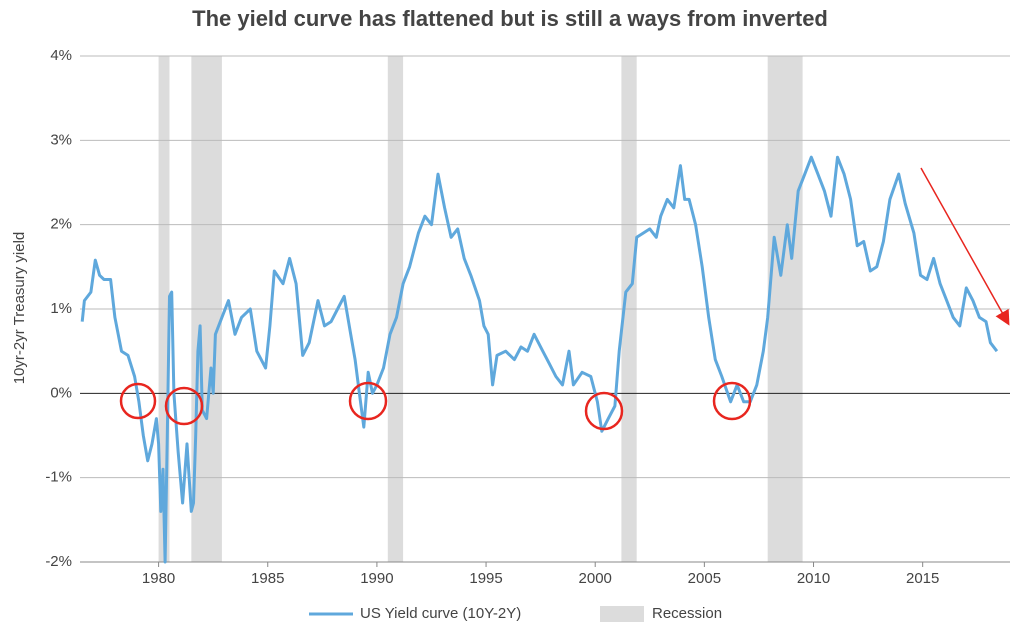  I want to click on y-tick-label: 4%, so click(61, 55).